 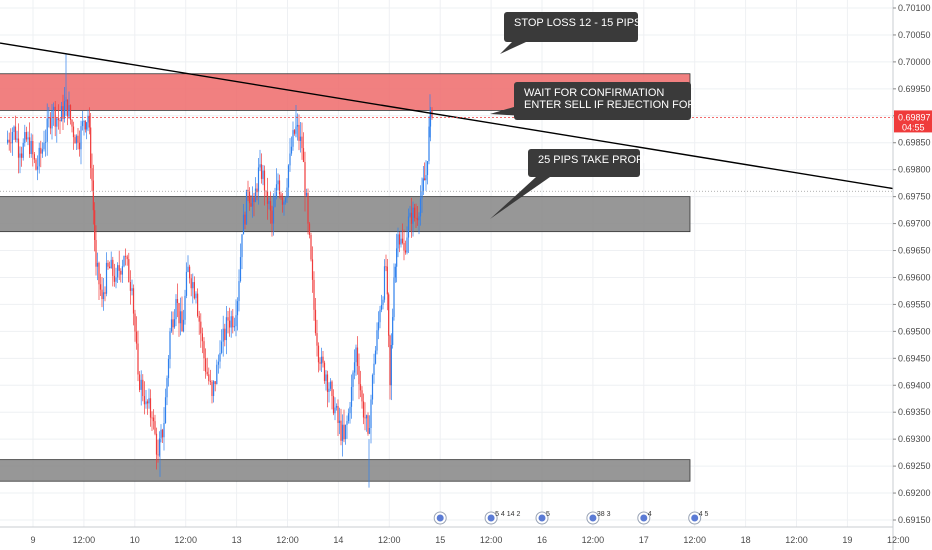 I want to click on price-tick-label: 0.69150, so click(x=914, y=520).